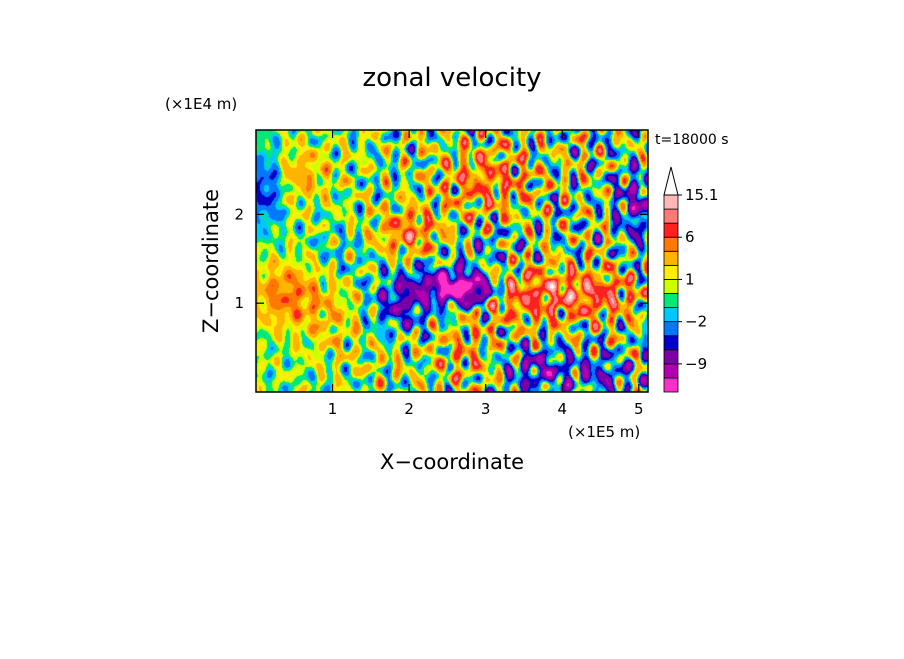 This screenshot has height=659, width=904. What do you see at coordinates (409, 409) in the screenshot?
I see `x-tick-label-1: 2` at bounding box center [409, 409].